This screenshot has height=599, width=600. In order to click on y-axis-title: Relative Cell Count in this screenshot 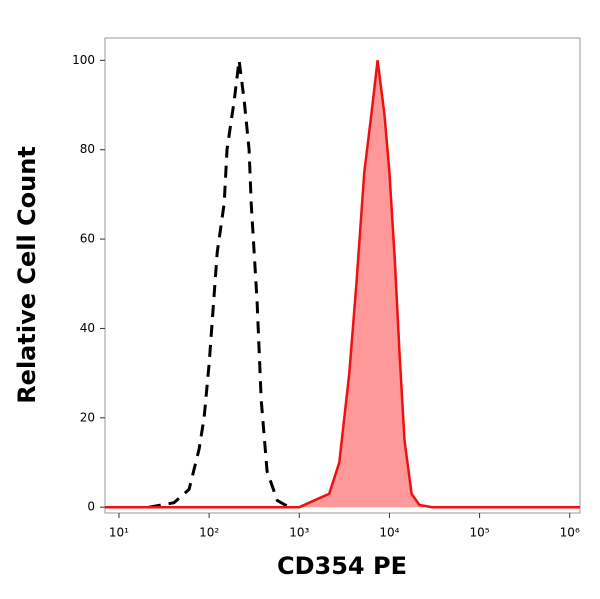, I will do `click(27, 275)`.